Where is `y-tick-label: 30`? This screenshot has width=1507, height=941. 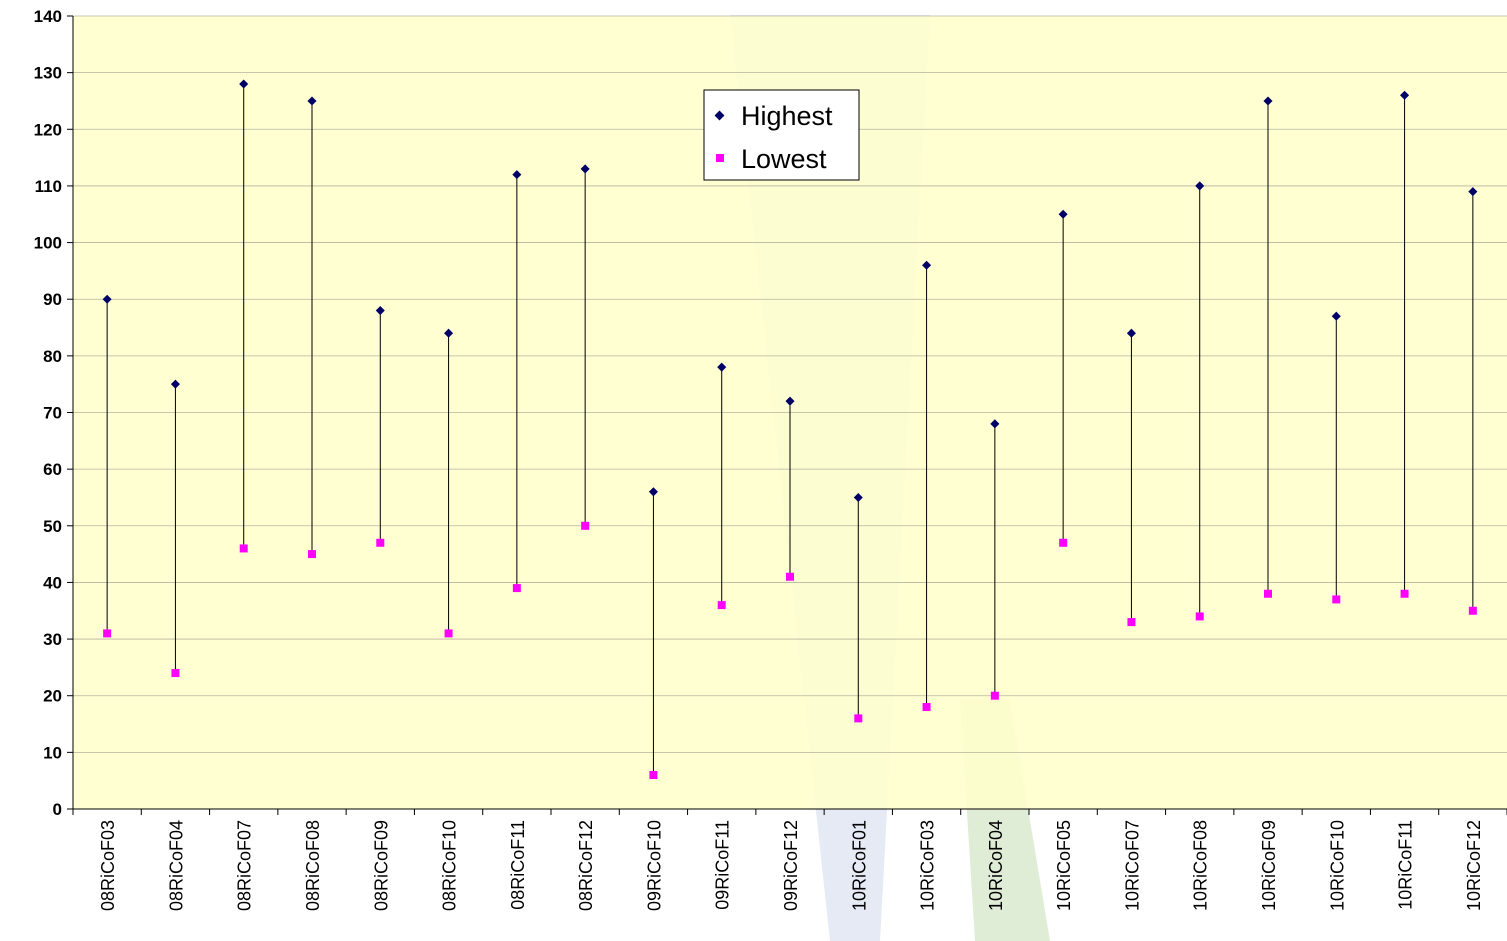 y-tick-label: 30 is located at coordinates (52, 639).